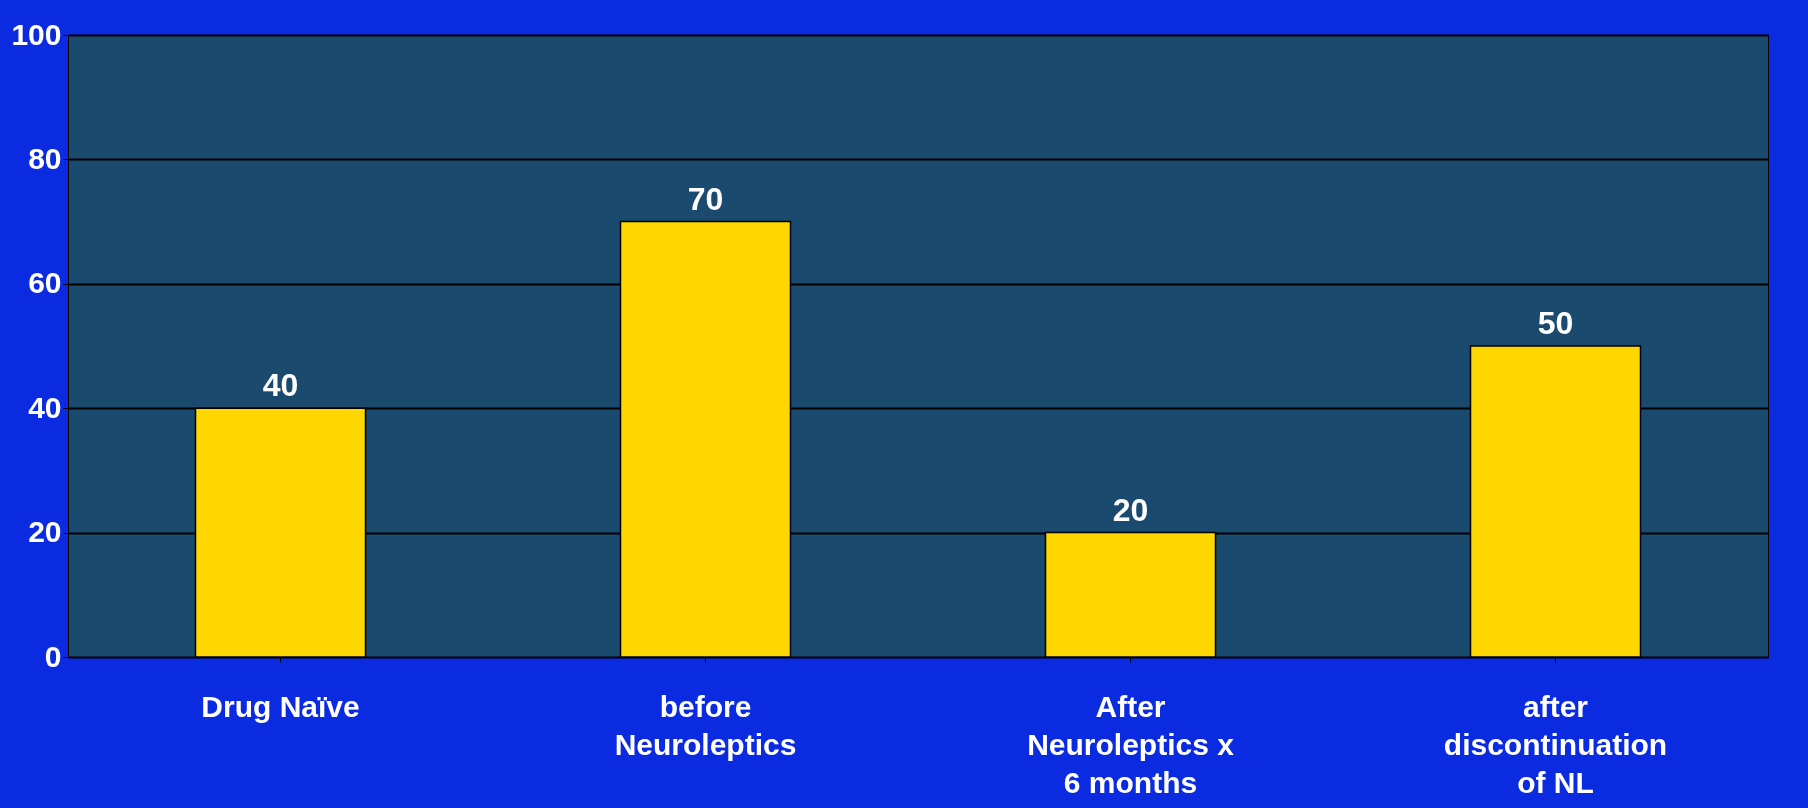 This screenshot has width=1808, height=808. What do you see at coordinates (45, 532) in the screenshot?
I see `y-tick-label: 20` at bounding box center [45, 532].